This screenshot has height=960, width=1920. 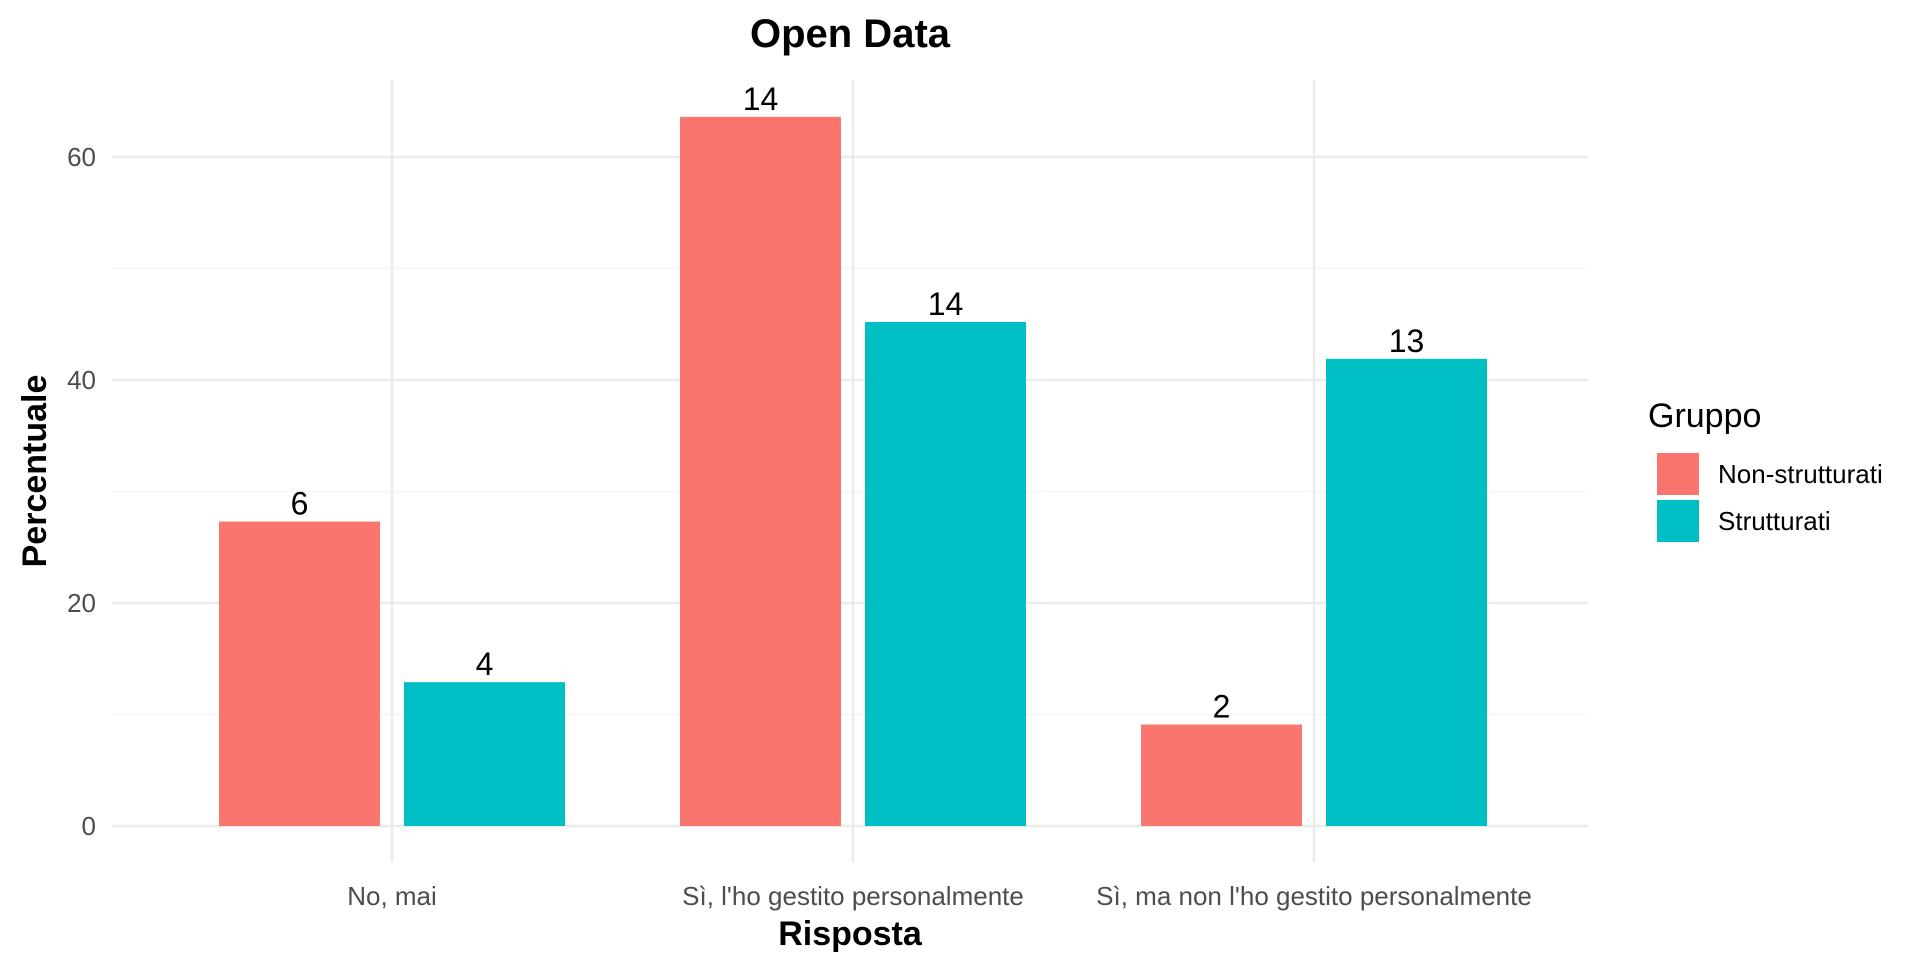 I want to click on y-tick-label: 60, so click(x=81, y=157).